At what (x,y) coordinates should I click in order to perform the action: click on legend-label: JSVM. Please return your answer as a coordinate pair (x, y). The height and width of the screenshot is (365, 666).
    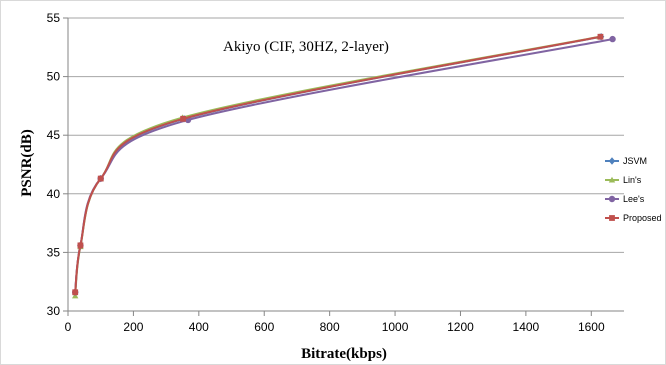
    Looking at the image, I should click on (635, 161).